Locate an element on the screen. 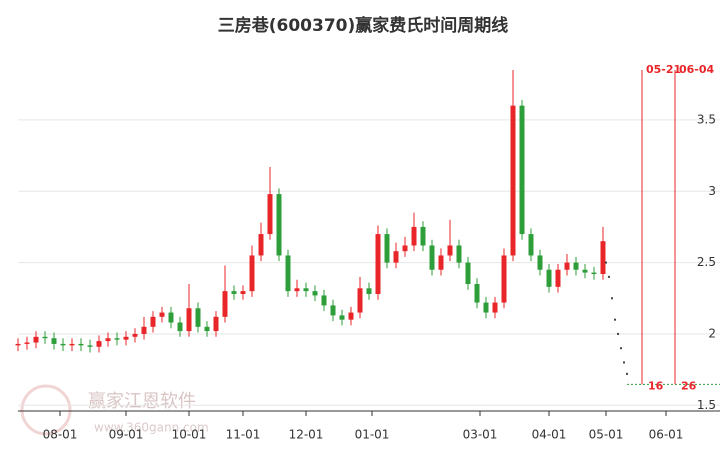  y-tick-label: 3.5 is located at coordinates (706, 119).